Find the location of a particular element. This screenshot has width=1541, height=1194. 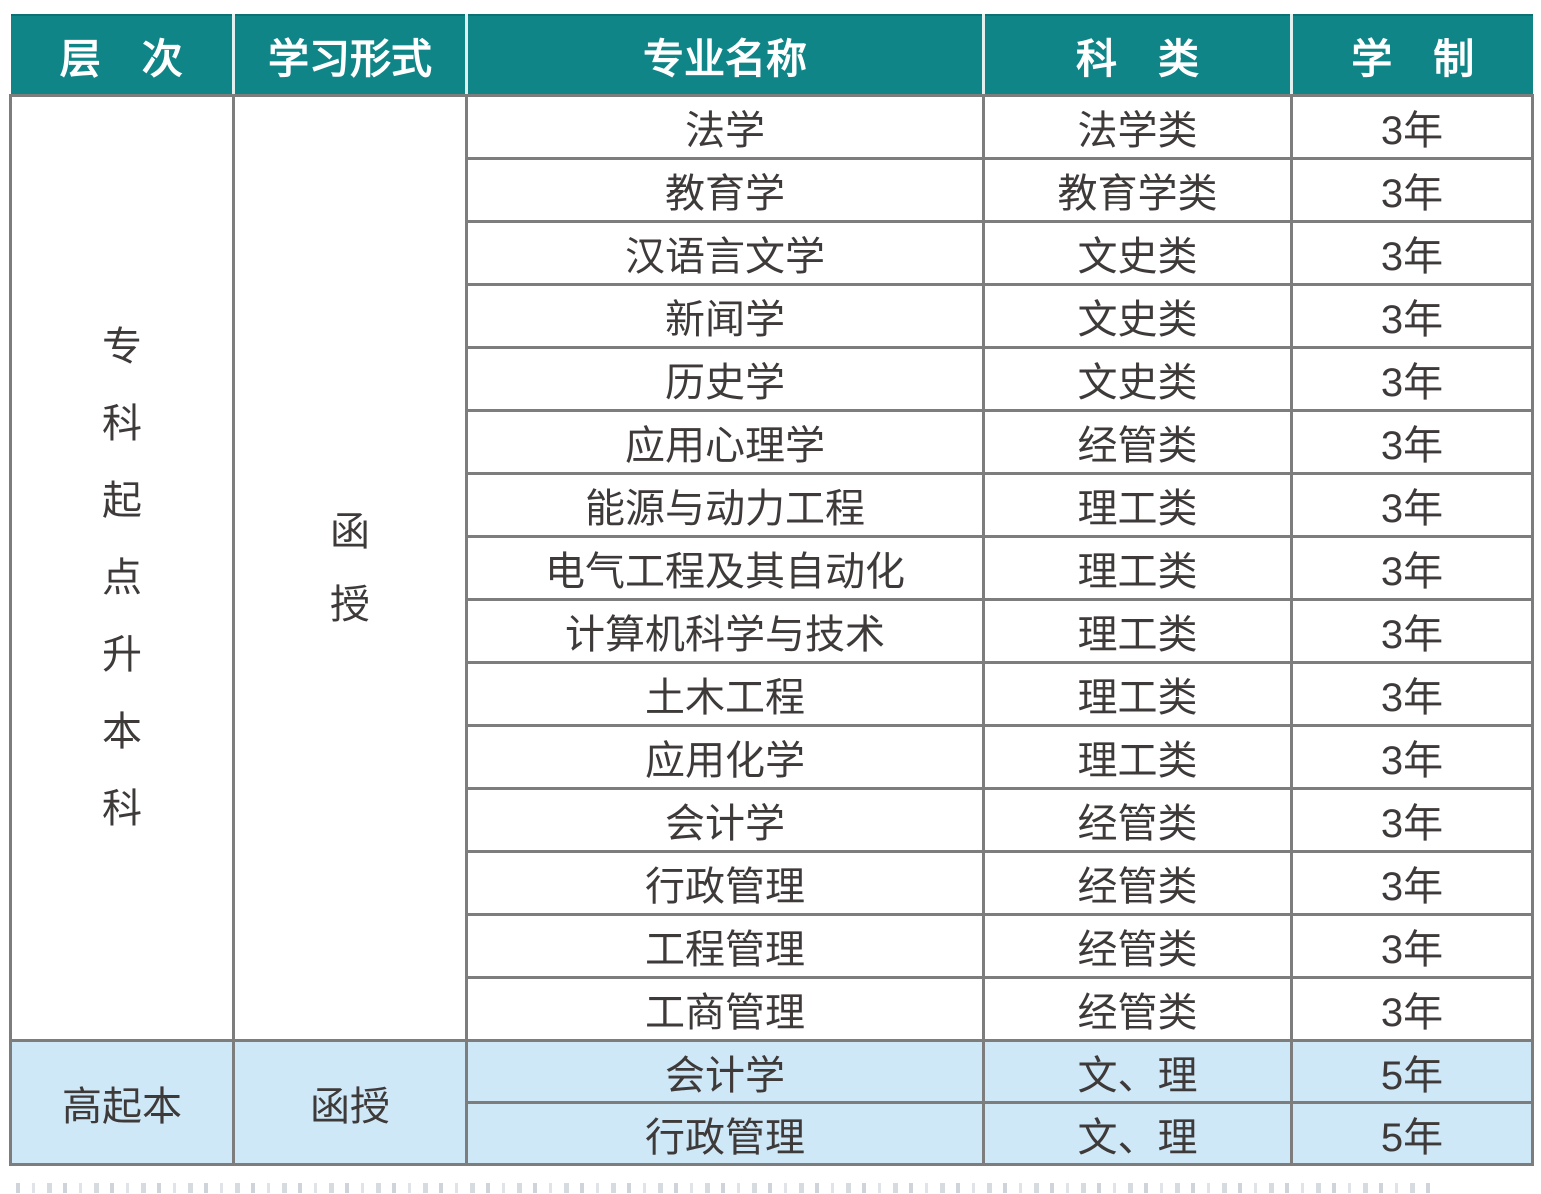

section-gaoqiben: 高起本 函授 会计学 文、理 5年 行政管理 文、理 5年 is located at coordinates (771, 1102).